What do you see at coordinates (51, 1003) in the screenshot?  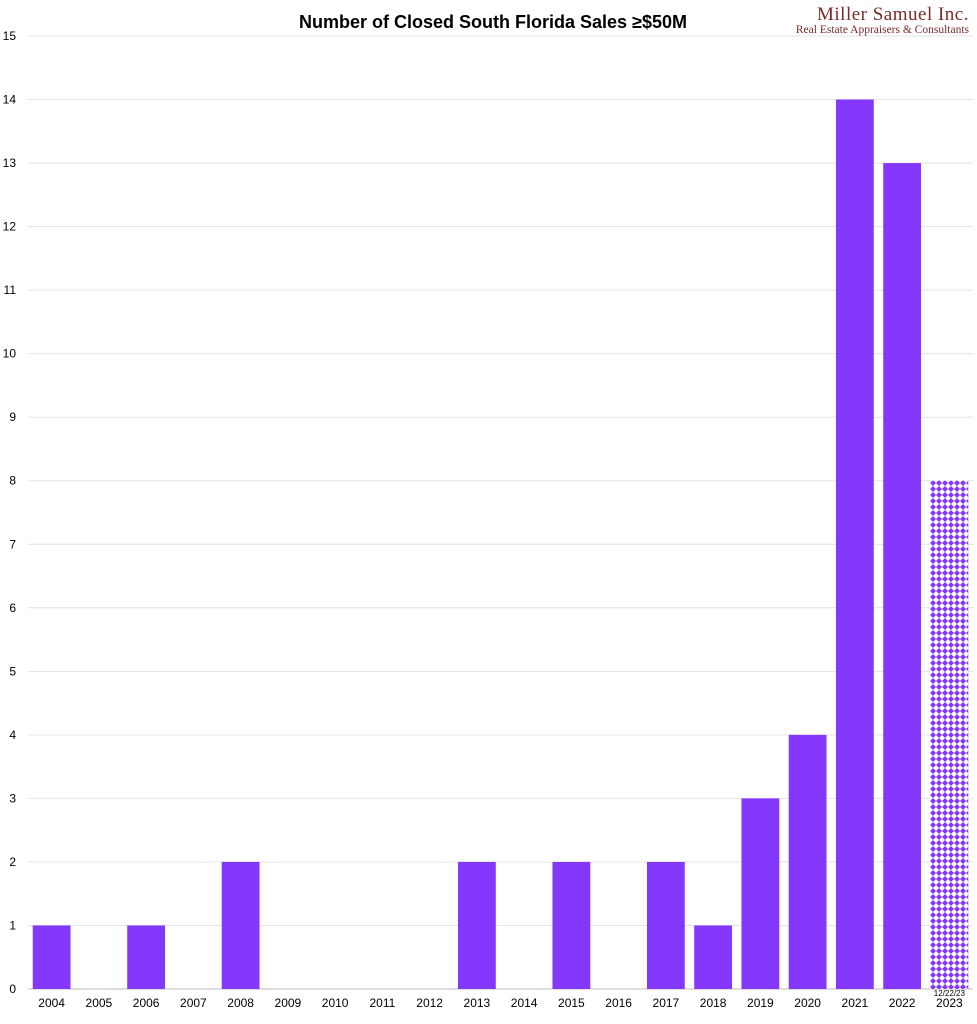 I see `x-tick-label: 2004` at bounding box center [51, 1003].